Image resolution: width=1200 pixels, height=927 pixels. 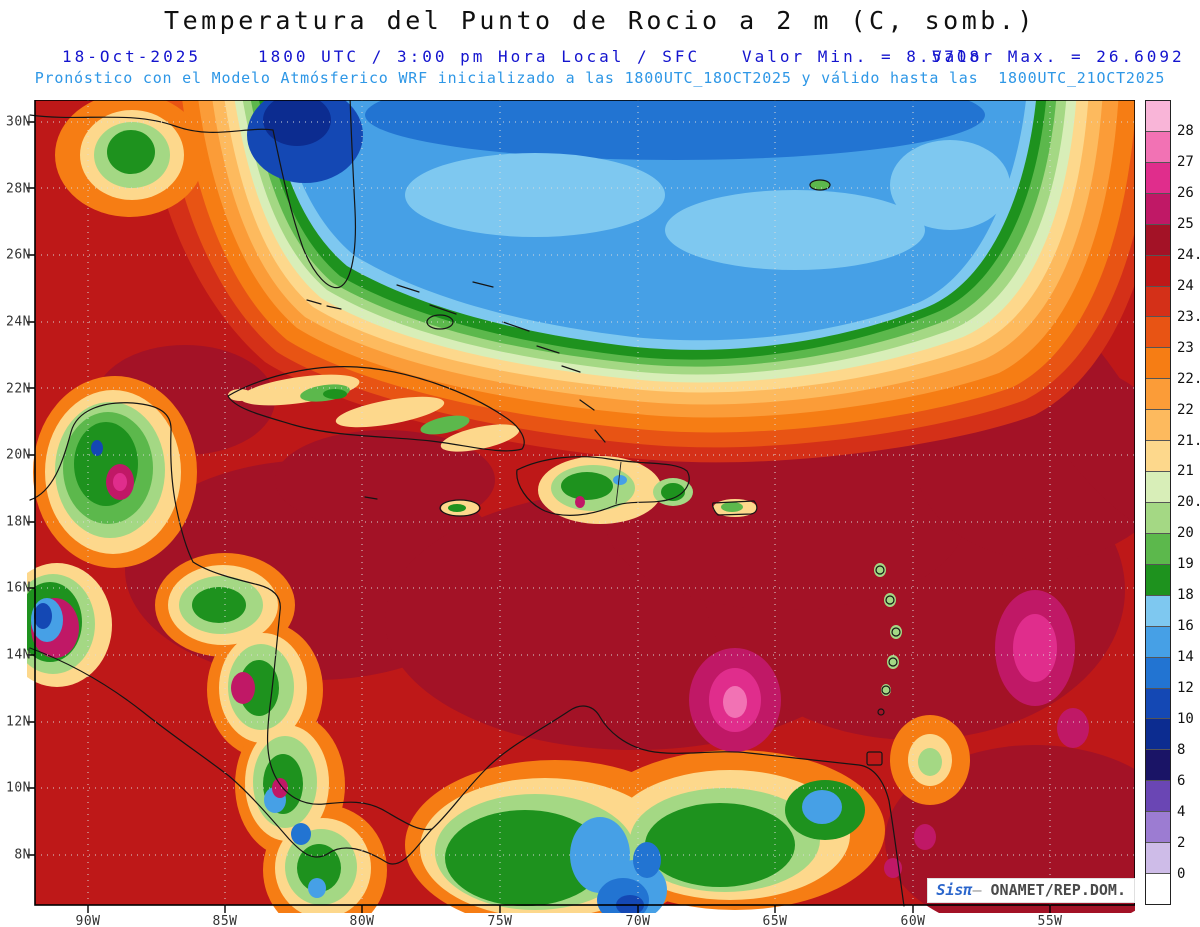 What do you see at coordinates (1188, 255) in the screenshot?
I see `colorbar-label: 24.5` at bounding box center [1188, 255].